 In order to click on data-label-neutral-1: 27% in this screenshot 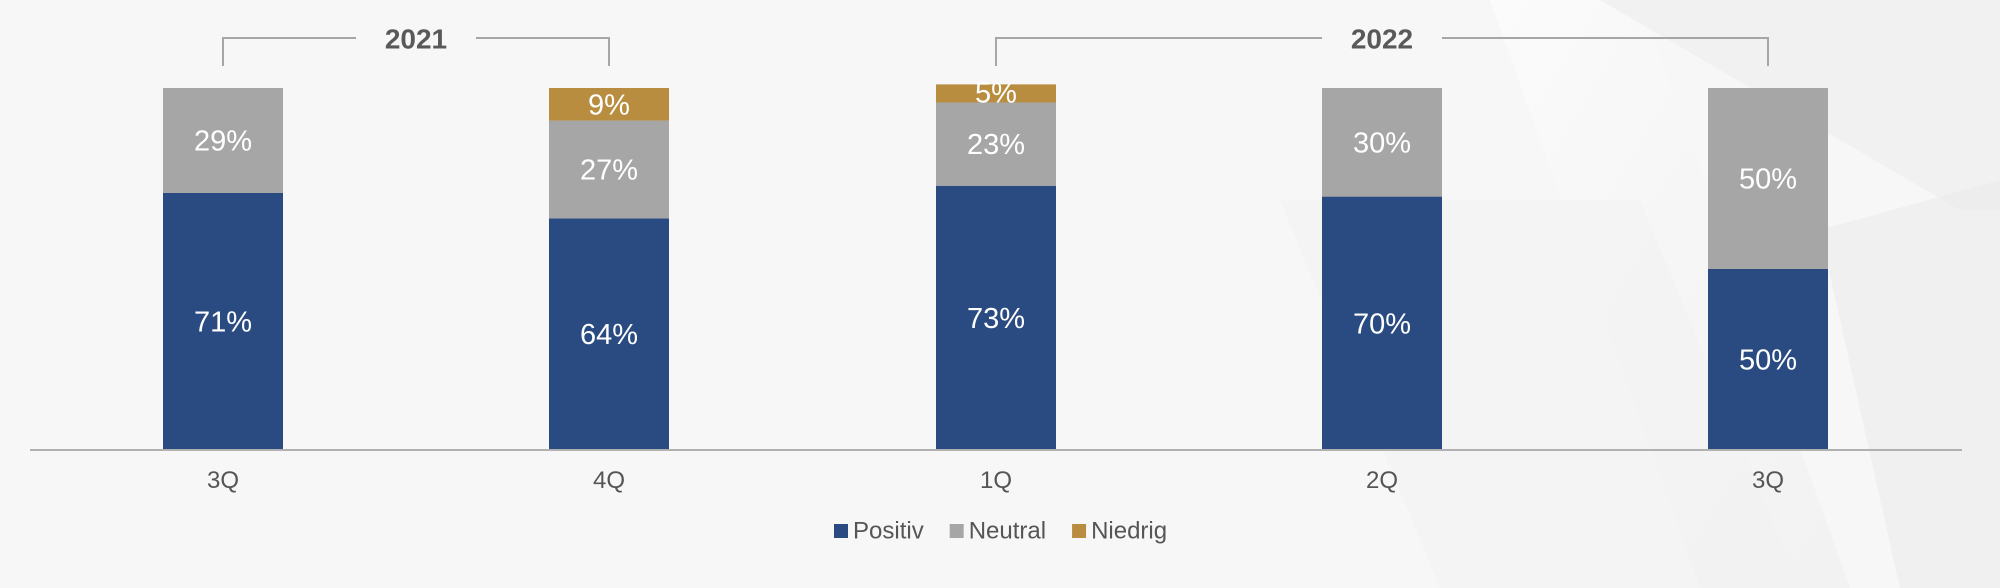, I will do `click(609, 170)`.